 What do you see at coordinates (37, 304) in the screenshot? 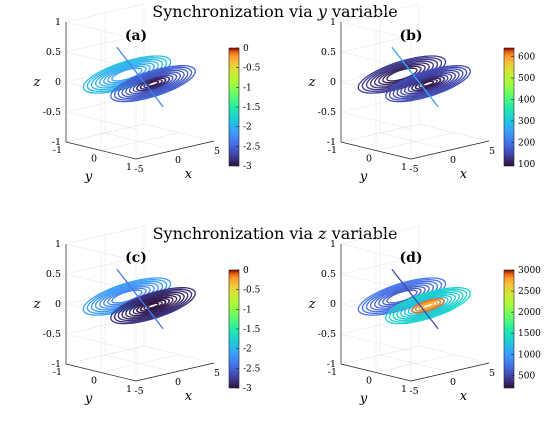
I see `z-axis-label: z` at bounding box center [37, 304].